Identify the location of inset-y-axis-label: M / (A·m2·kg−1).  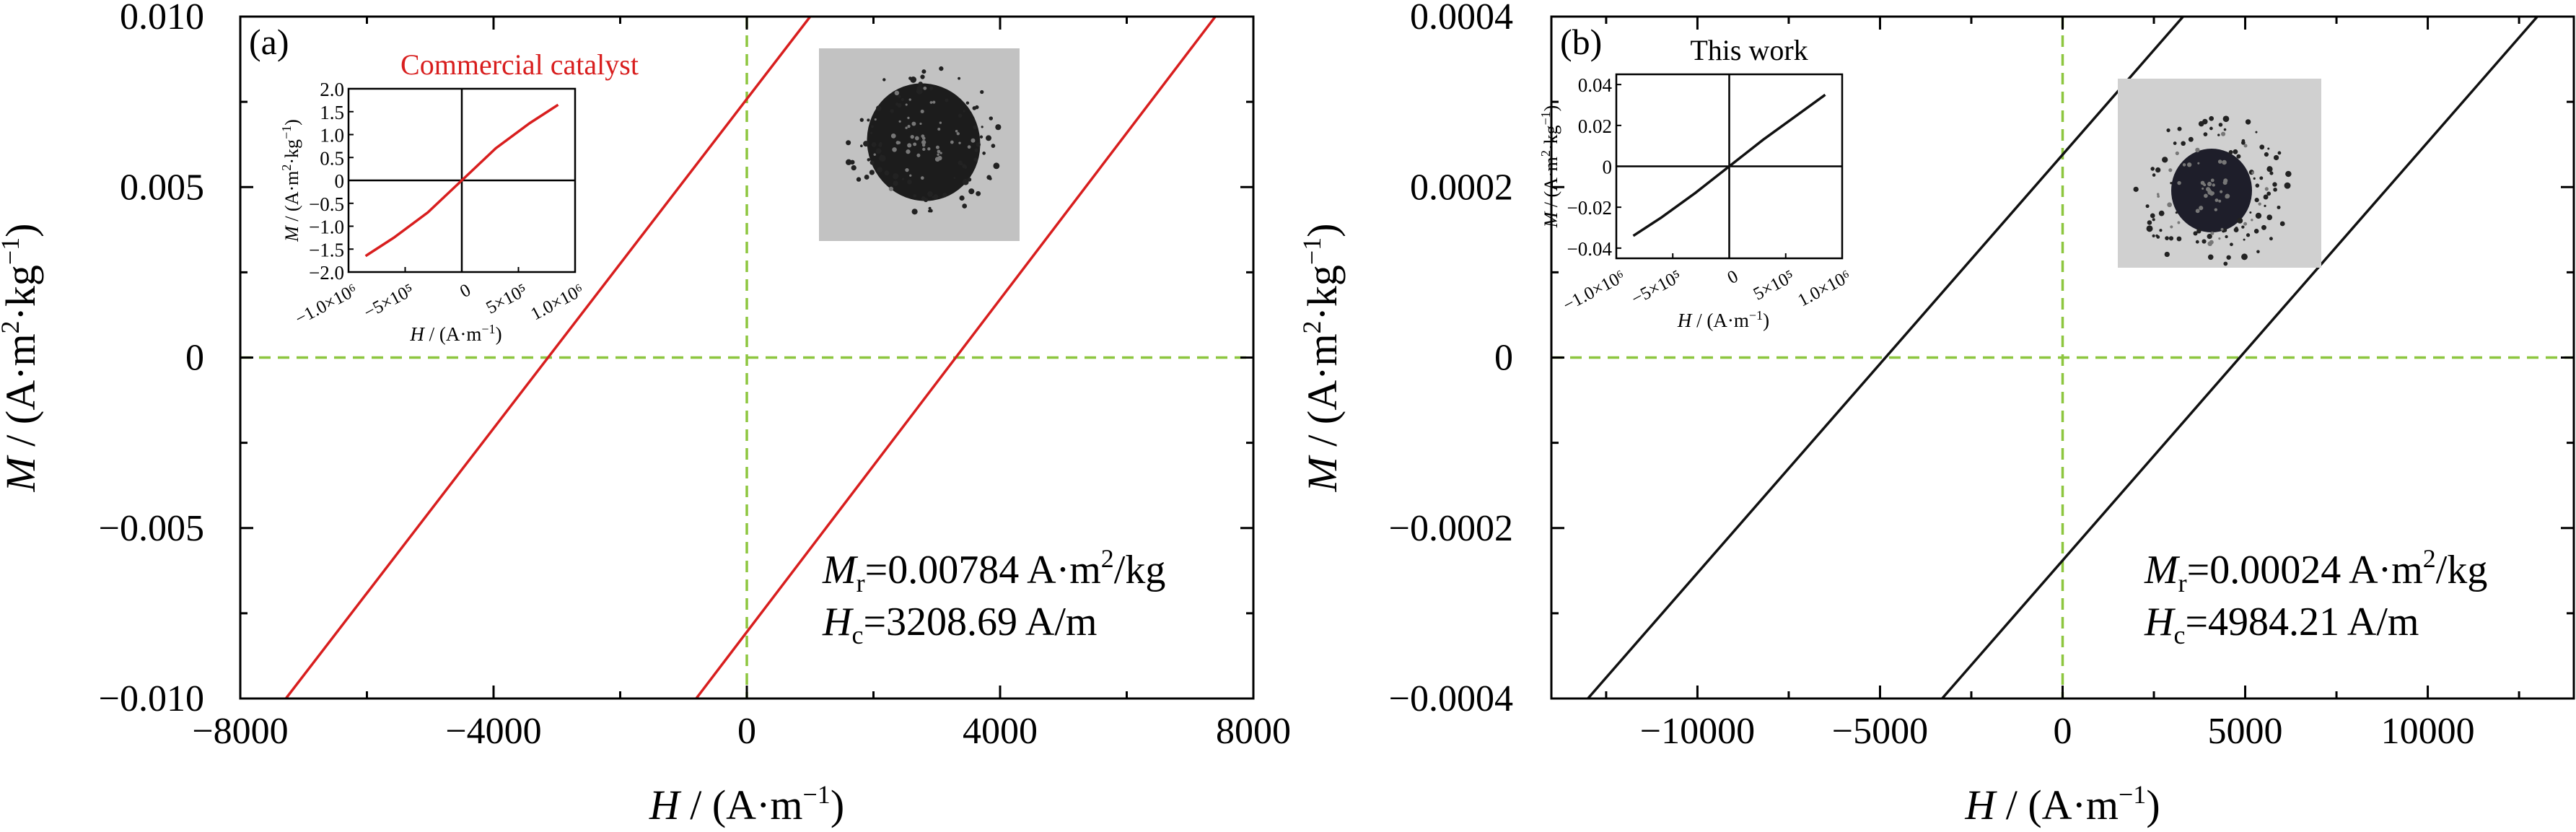
(1549, 167).